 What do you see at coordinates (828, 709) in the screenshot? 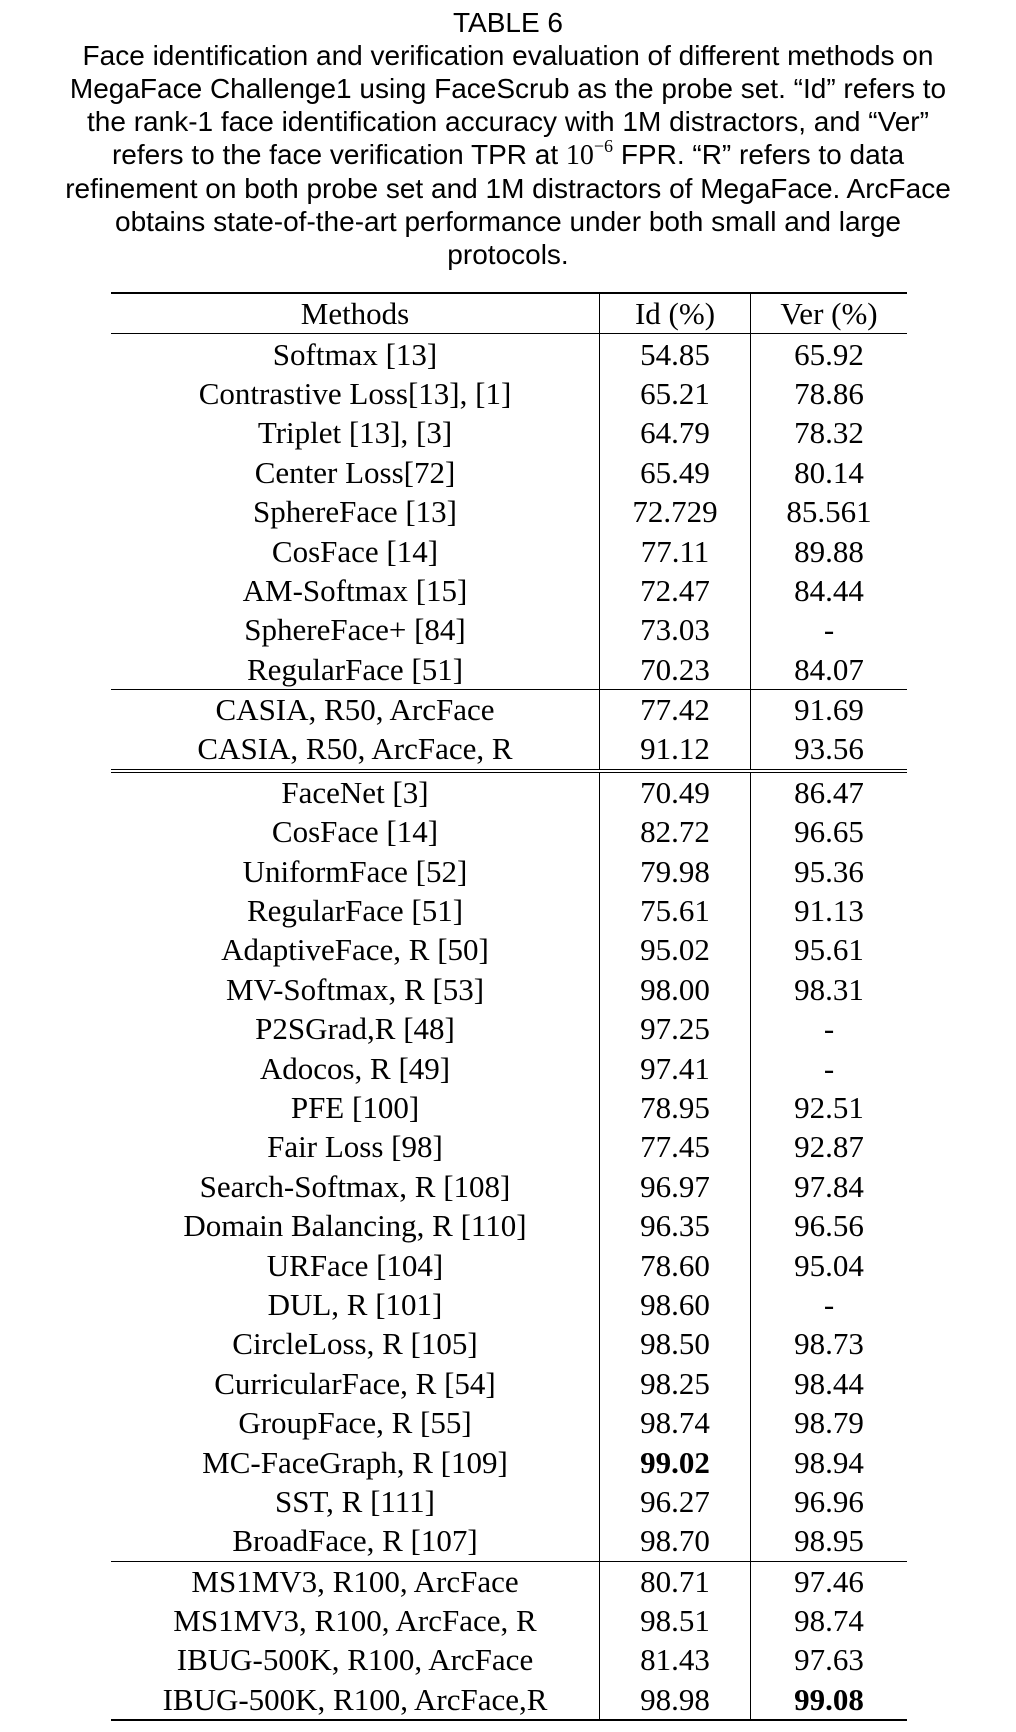
I see `ver-cell: 91.69` at bounding box center [828, 709].